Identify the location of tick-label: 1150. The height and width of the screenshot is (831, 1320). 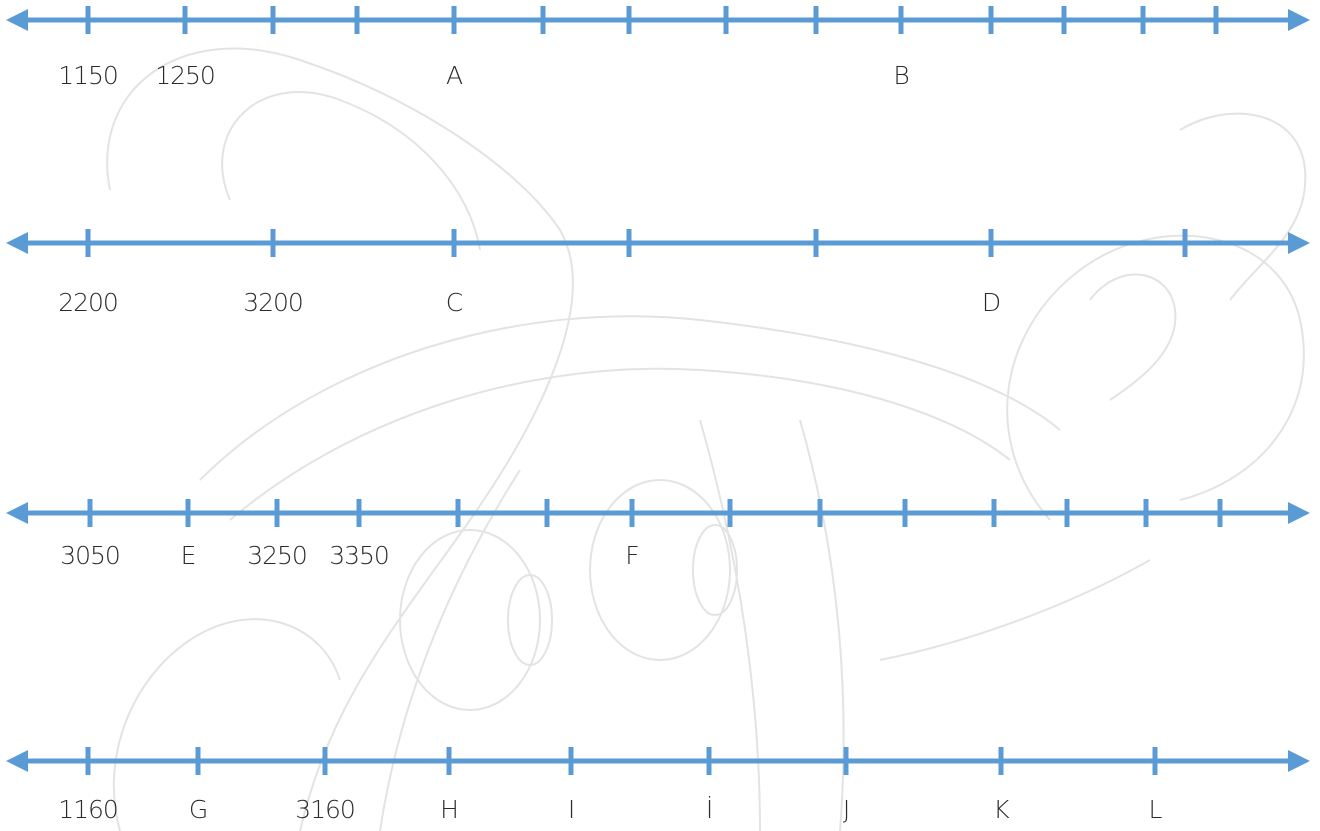
(88, 75).